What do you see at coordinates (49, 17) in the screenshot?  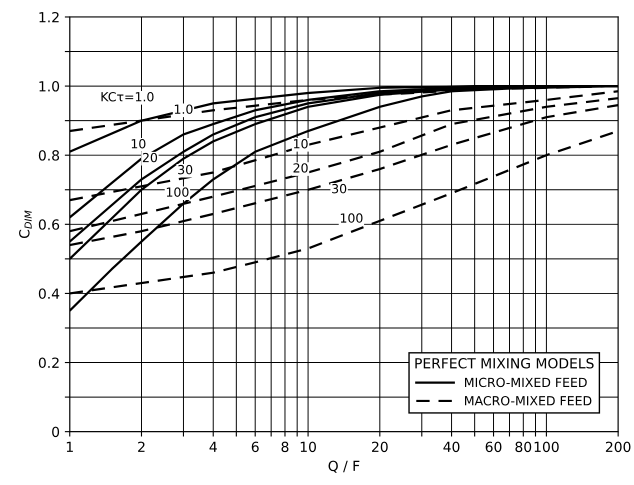 I see `y-tick-label: 1.2` at bounding box center [49, 17].